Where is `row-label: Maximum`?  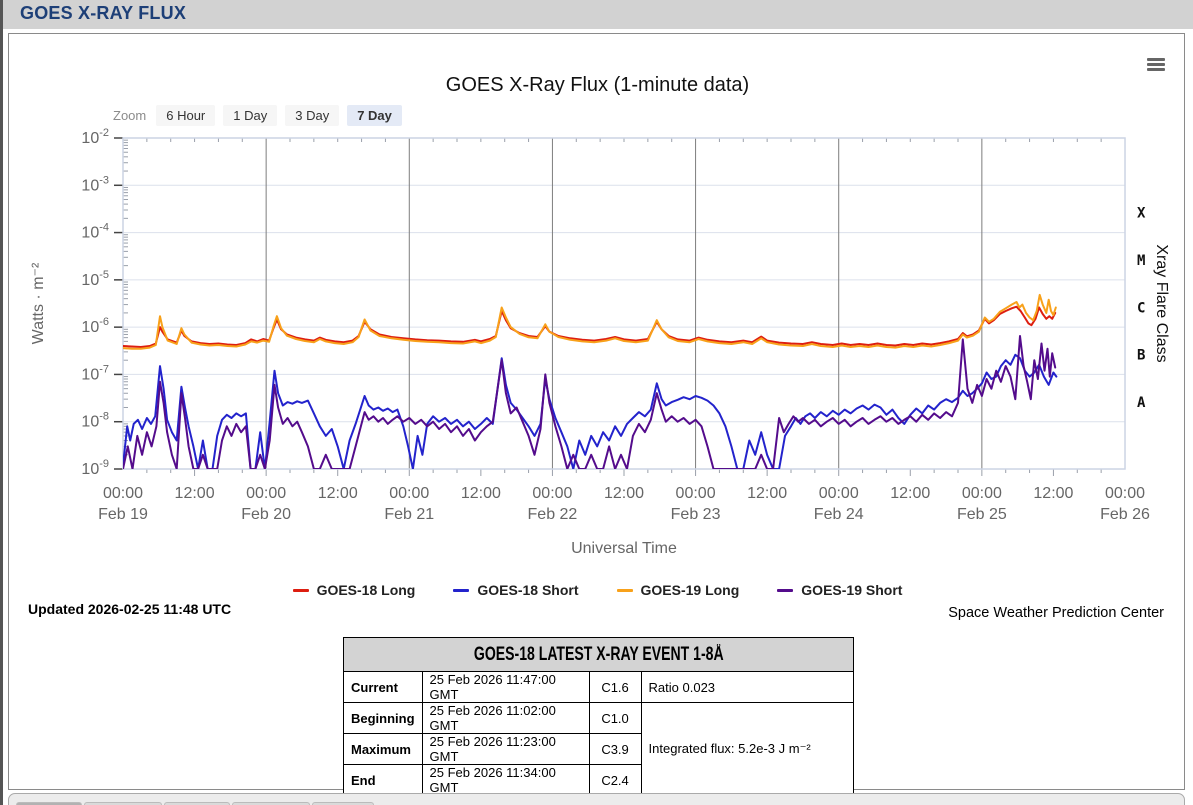
row-label: Maximum is located at coordinates (383, 749).